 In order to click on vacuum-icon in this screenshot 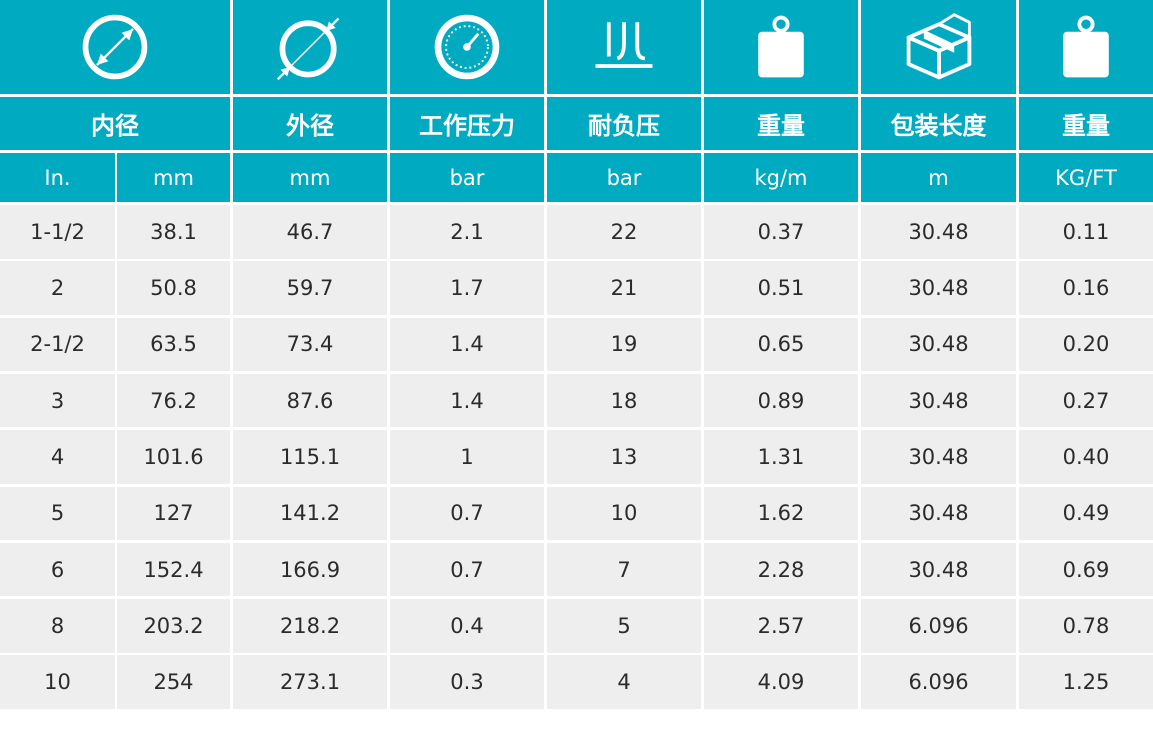, I will do `click(624, 47)`.